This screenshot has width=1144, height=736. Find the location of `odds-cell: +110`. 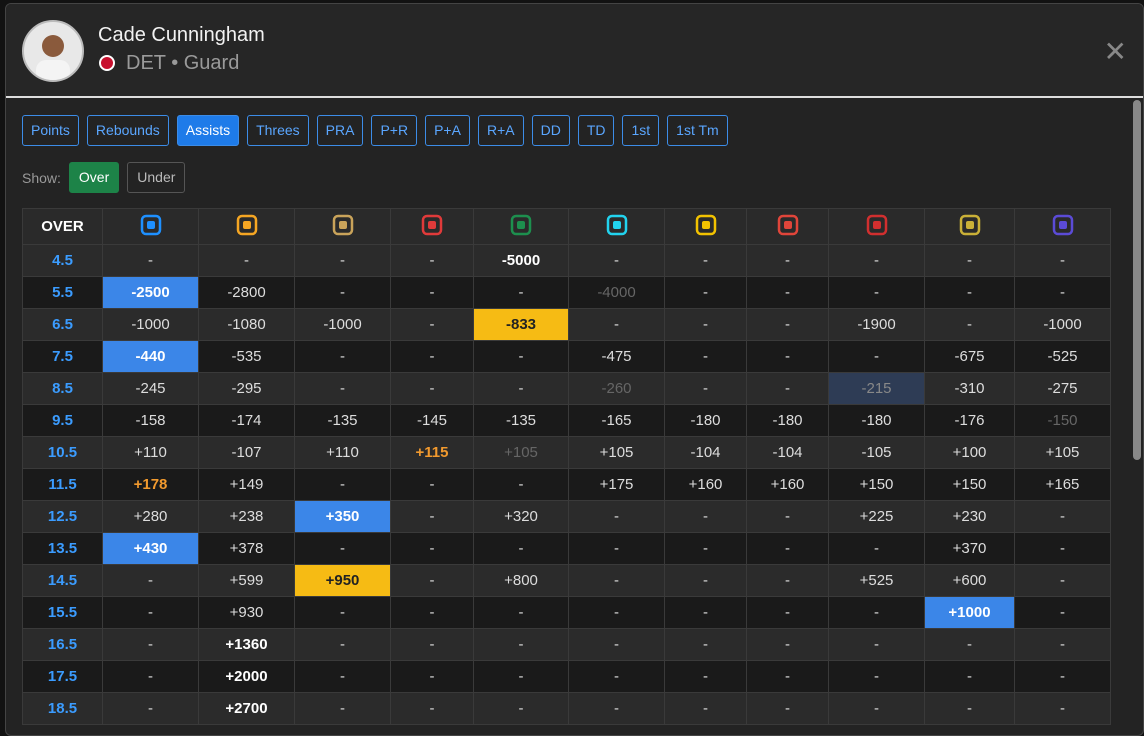

odds-cell: +110 is located at coordinates (150, 452).